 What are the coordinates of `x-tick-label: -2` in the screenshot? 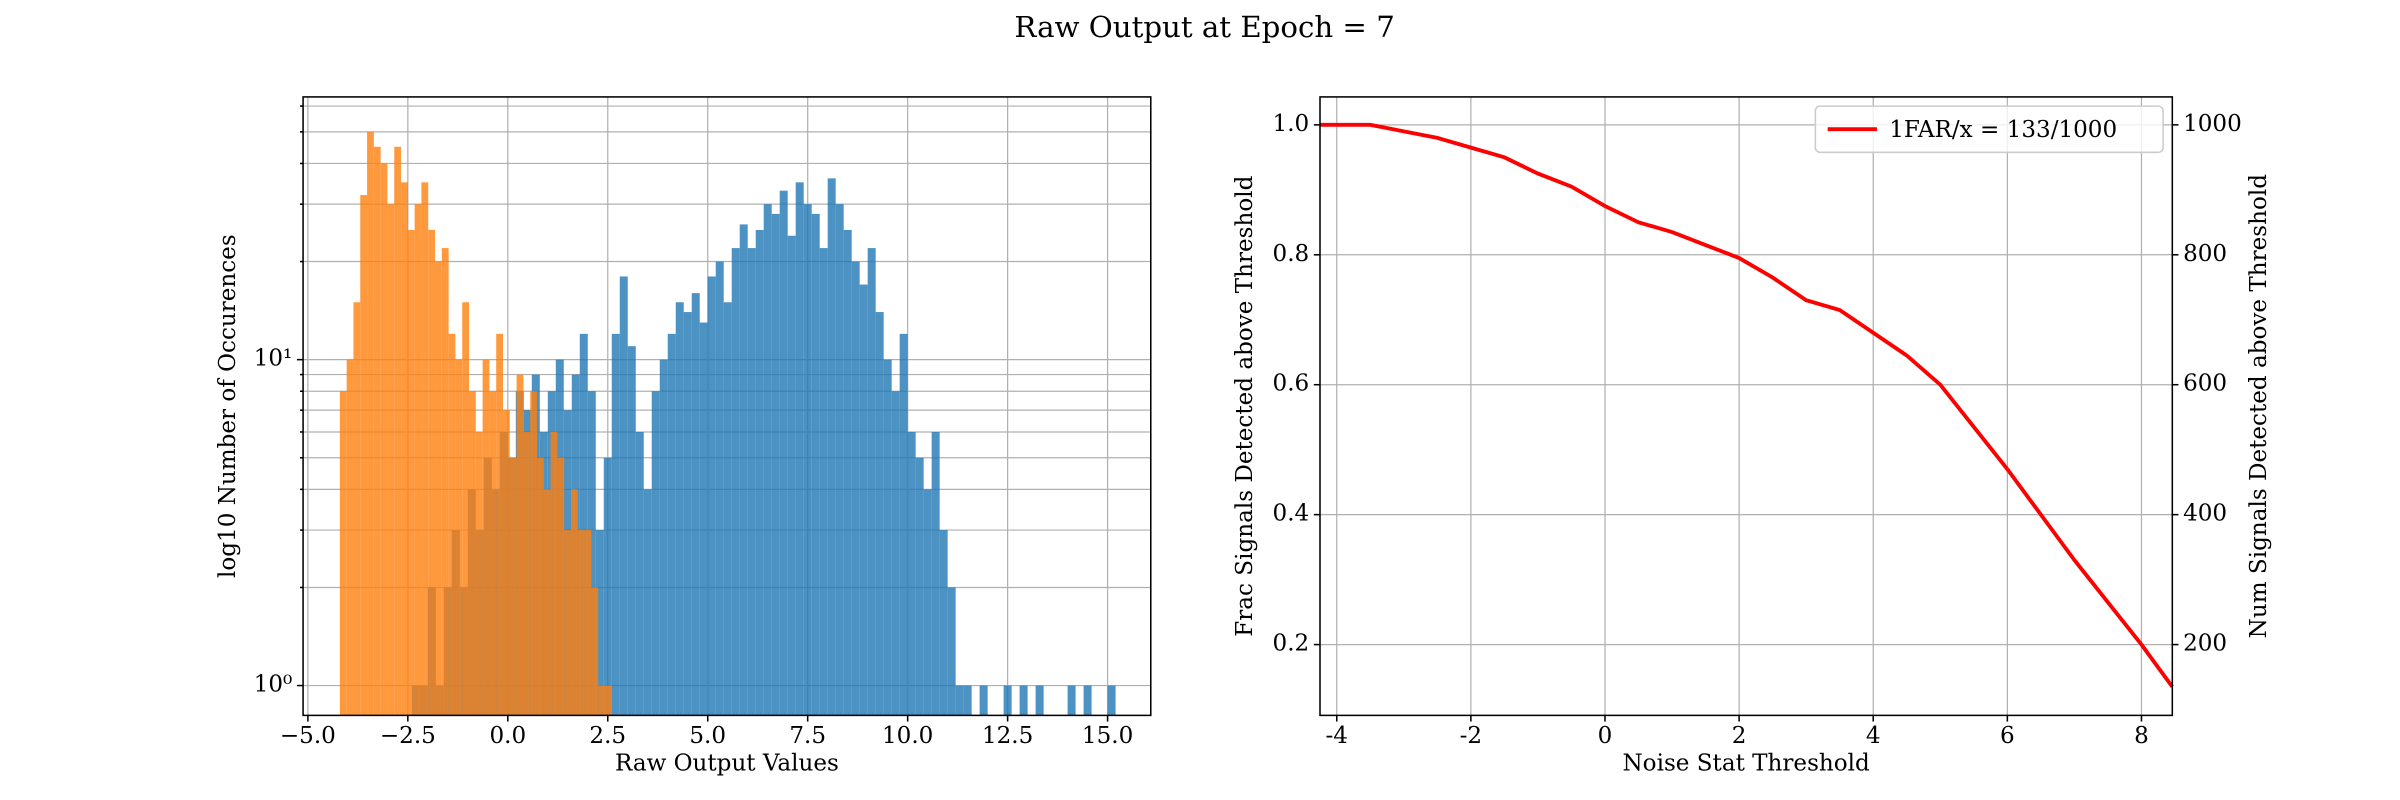 It's located at (1471, 736).